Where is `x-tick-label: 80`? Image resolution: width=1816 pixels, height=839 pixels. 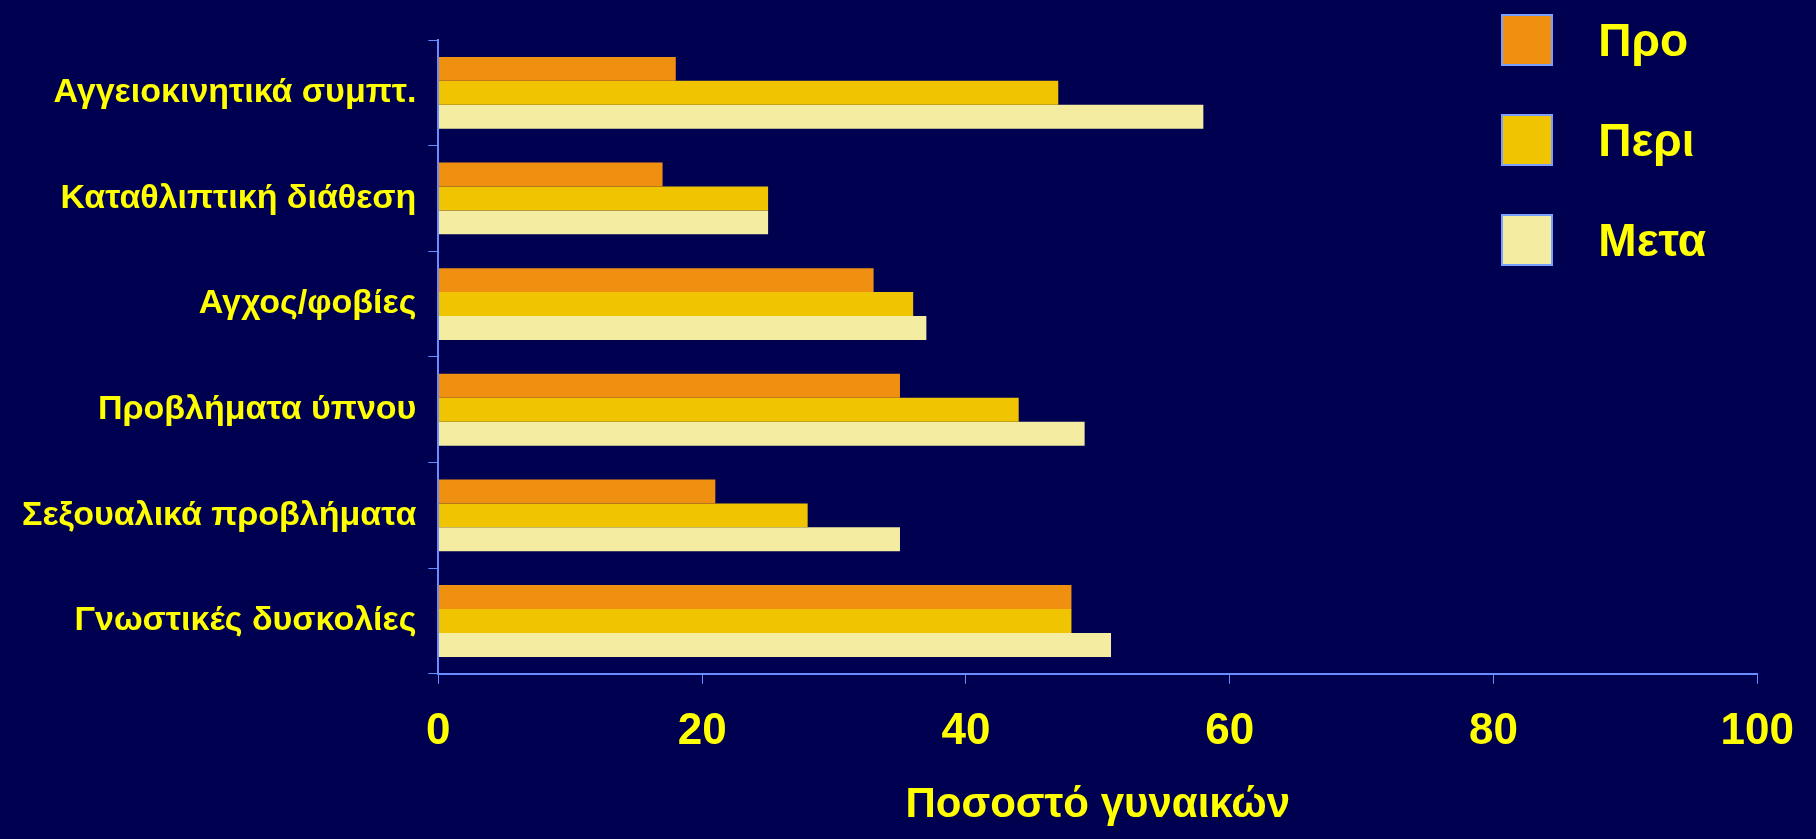
x-tick-label: 80 is located at coordinates (1493, 729).